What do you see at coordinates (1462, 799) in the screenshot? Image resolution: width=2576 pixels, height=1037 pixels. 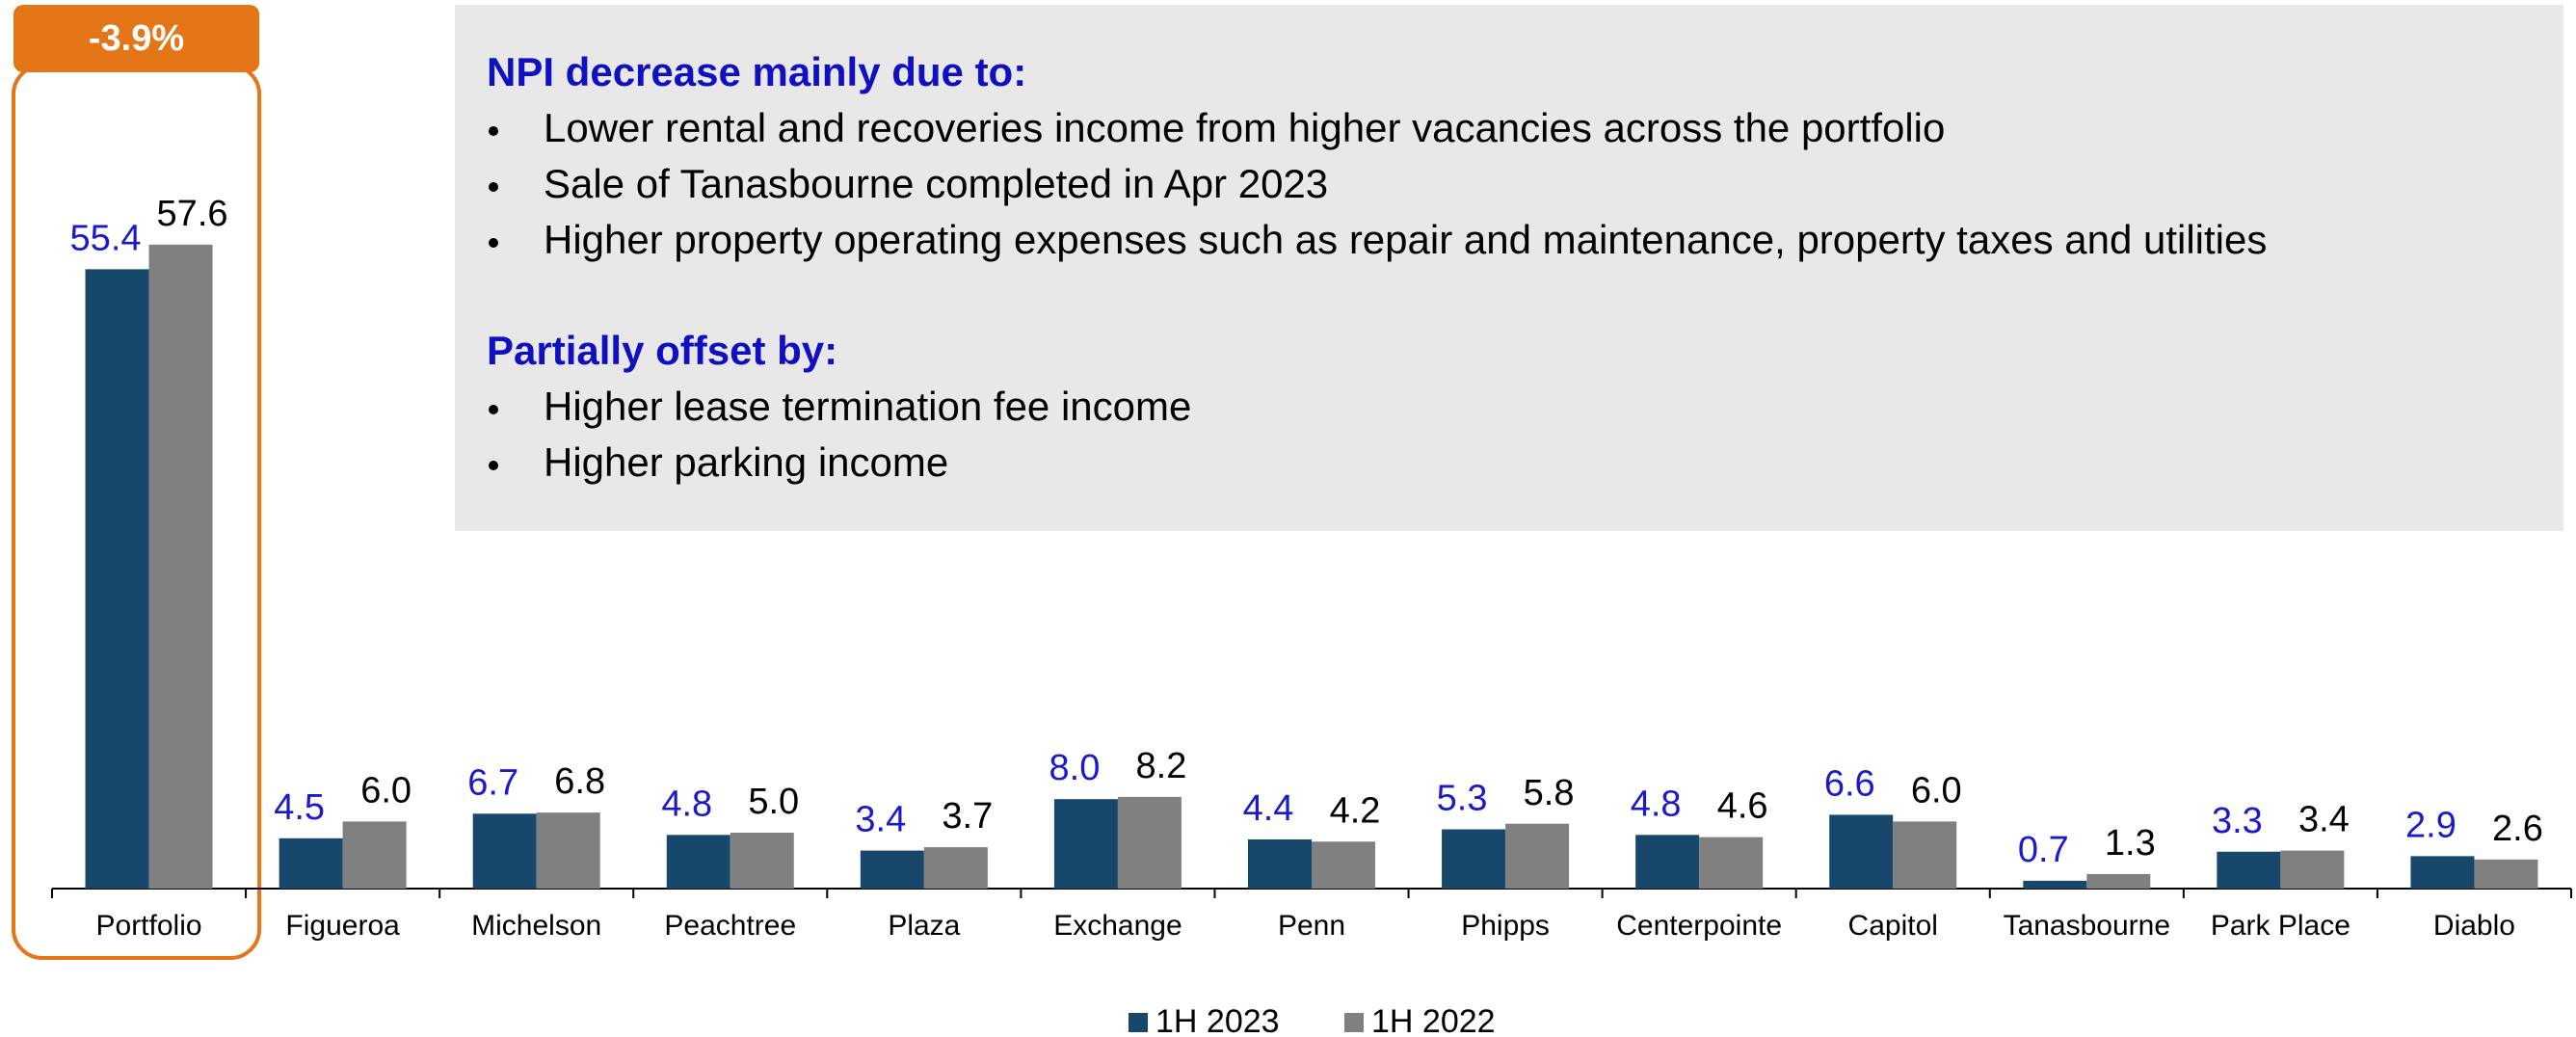 I see `value-label: 5.3` at bounding box center [1462, 799].